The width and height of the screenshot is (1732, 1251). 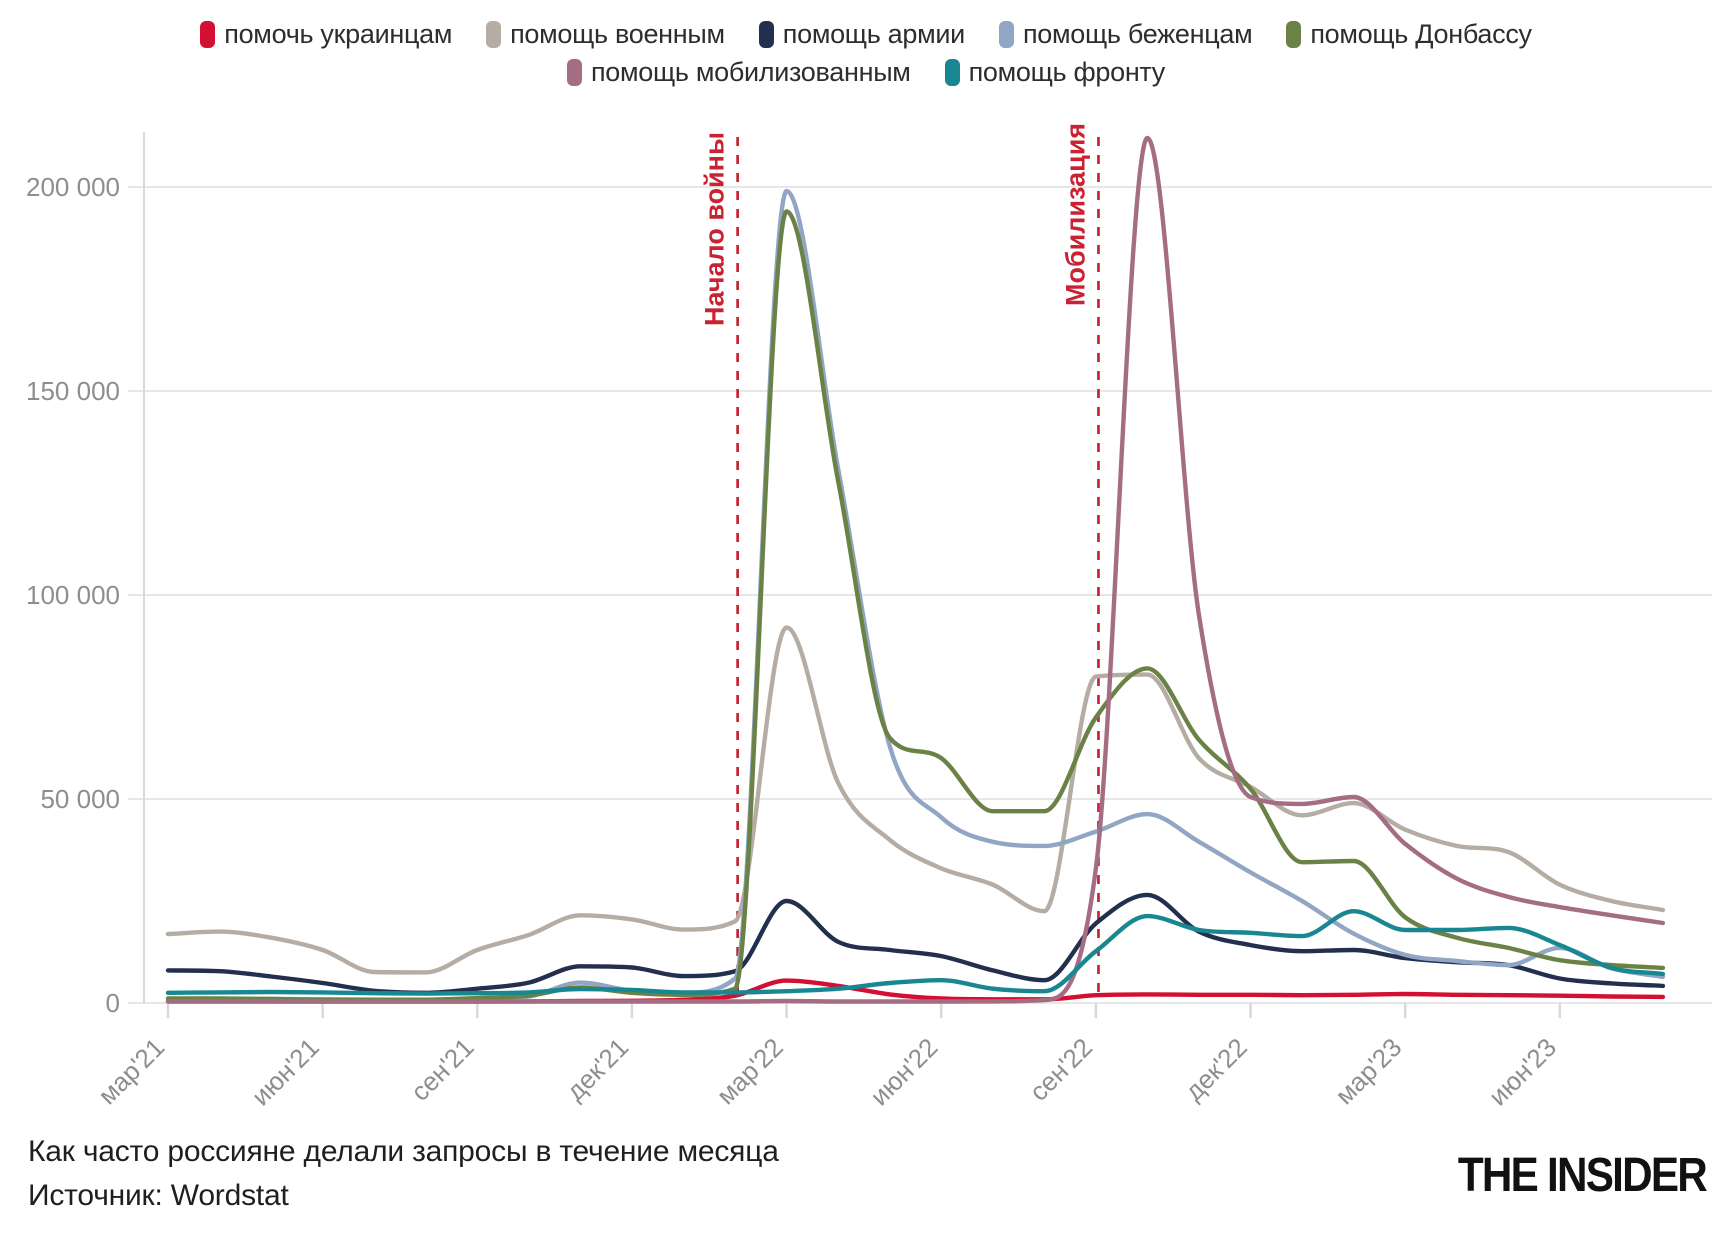 What do you see at coordinates (80, 799) in the screenshot?
I see `y-axis-label-50000: 50 000` at bounding box center [80, 799].